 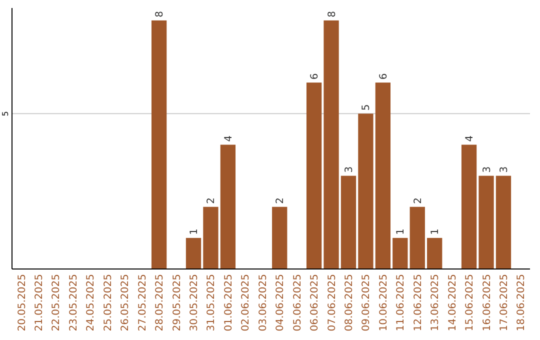 What do you see at coordinates (315, 303) in the screenshot?
I see `x-tick-label: 06.06.2025` at bounding box center [315, 303].